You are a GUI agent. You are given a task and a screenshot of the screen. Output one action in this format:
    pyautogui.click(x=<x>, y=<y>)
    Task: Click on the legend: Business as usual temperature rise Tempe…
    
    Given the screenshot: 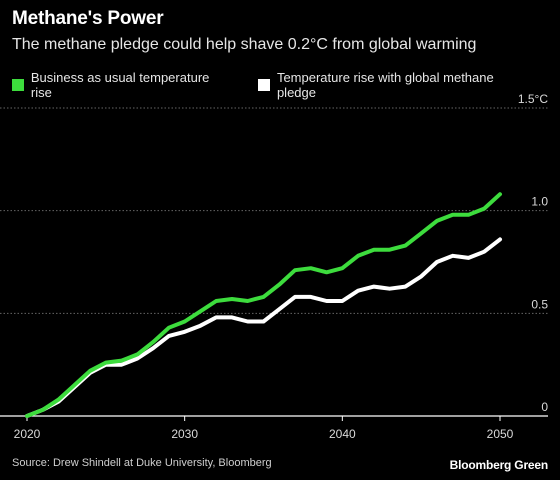 What is the action you would take?
    pyautogui.click(x=286, y=85)
    